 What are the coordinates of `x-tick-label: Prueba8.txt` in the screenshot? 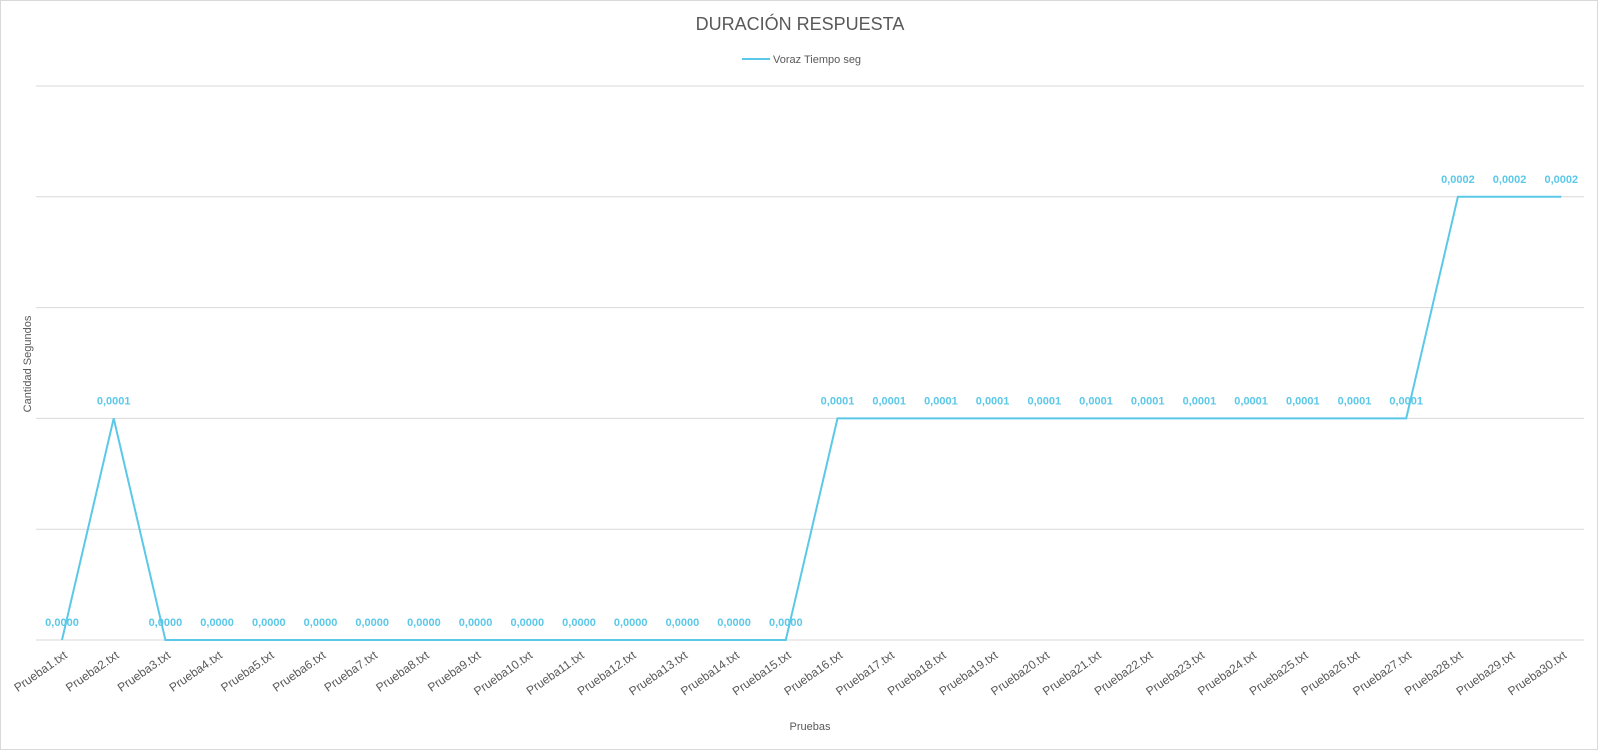 It's located at (402, 671).